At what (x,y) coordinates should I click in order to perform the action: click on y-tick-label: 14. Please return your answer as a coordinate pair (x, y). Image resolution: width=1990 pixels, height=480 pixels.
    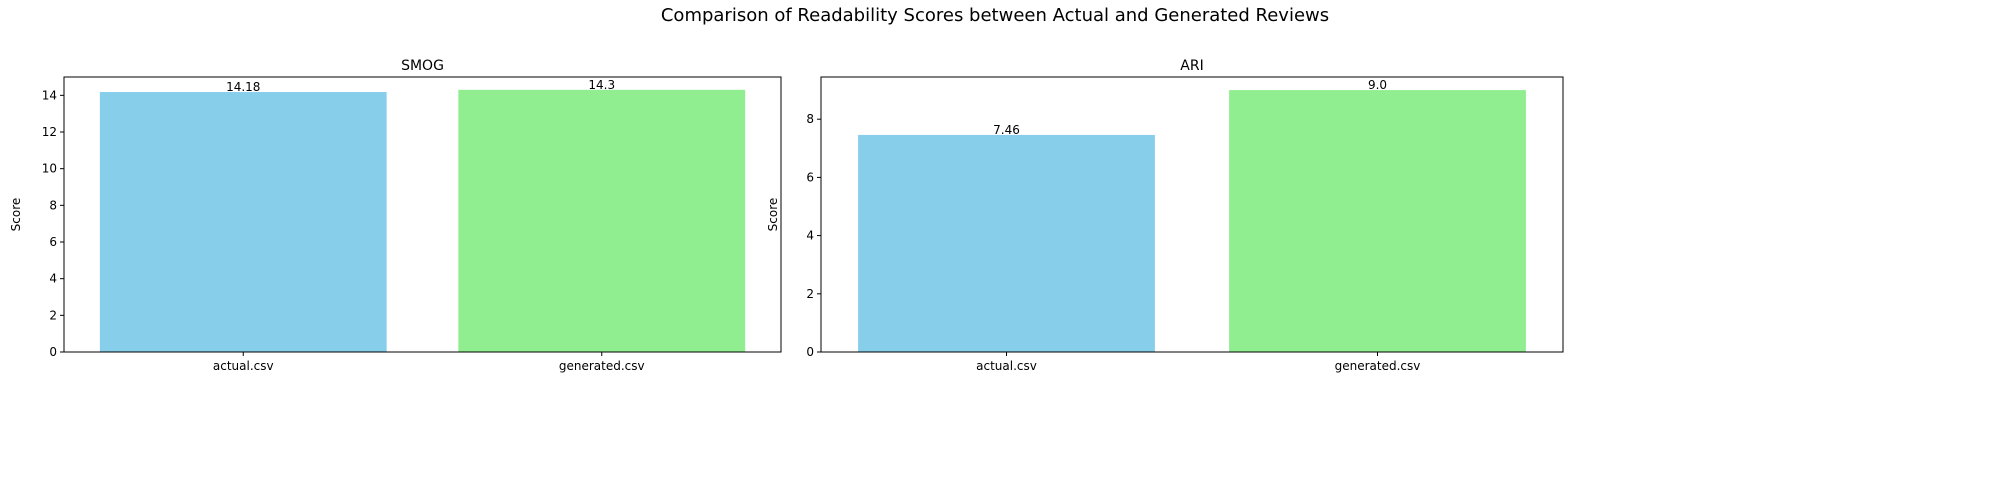
    Looking at the image, I should click on (49, 95).